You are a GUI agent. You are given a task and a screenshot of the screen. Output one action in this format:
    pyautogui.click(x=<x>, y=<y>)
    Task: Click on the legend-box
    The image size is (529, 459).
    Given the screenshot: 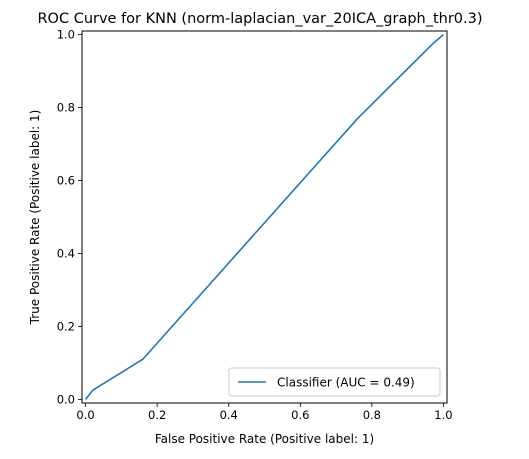 What is the action you would take?
    pyautogui.click(x=334, y=382)
    